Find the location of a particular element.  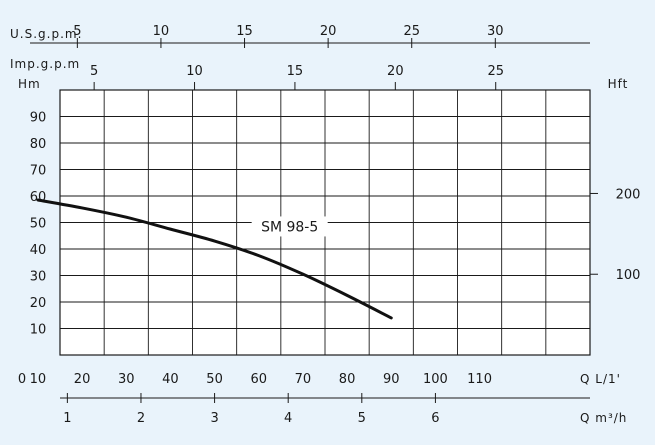

q-lpm-tick-label: 90 is located at coordinates (391, 379).